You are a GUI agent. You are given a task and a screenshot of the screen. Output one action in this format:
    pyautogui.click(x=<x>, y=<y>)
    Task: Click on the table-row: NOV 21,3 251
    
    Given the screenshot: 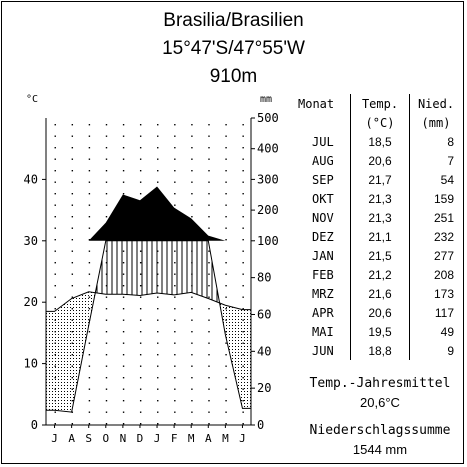 What is the action you would take?
    pyautogui.click(x=380, y=217)
    